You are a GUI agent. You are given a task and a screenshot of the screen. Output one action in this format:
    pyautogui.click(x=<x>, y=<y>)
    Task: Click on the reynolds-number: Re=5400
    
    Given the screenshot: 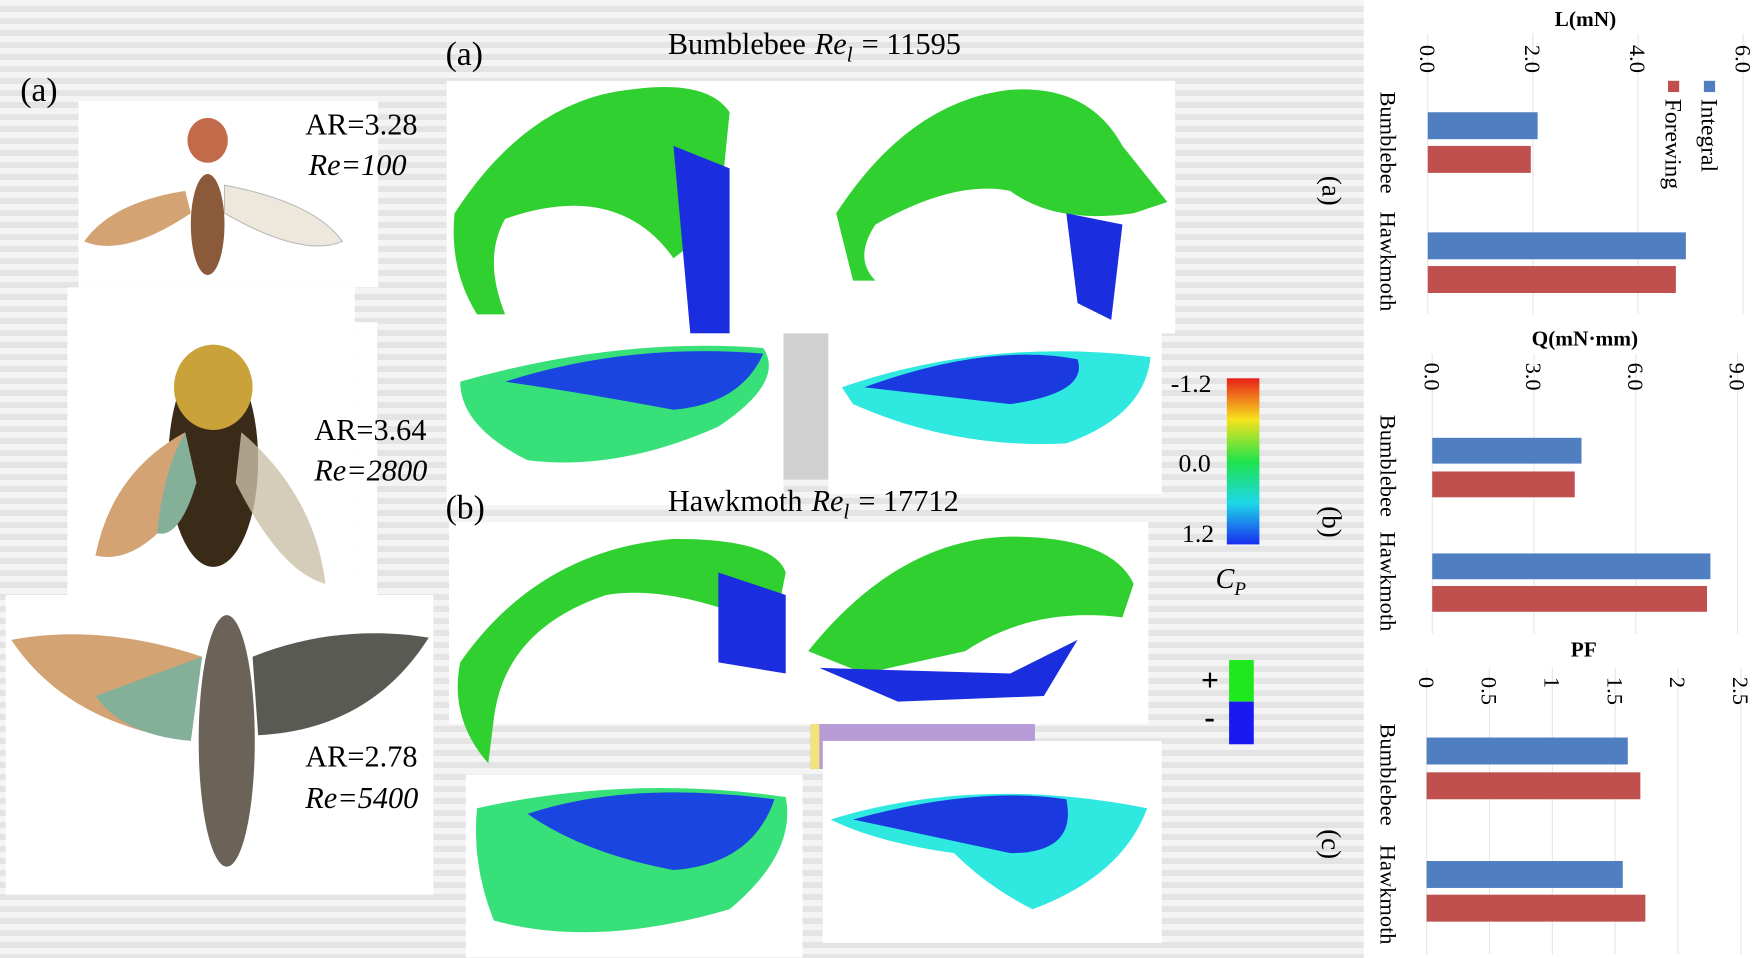 What is the action you would take?
    pyautogui.click(x=361, y=798)
    